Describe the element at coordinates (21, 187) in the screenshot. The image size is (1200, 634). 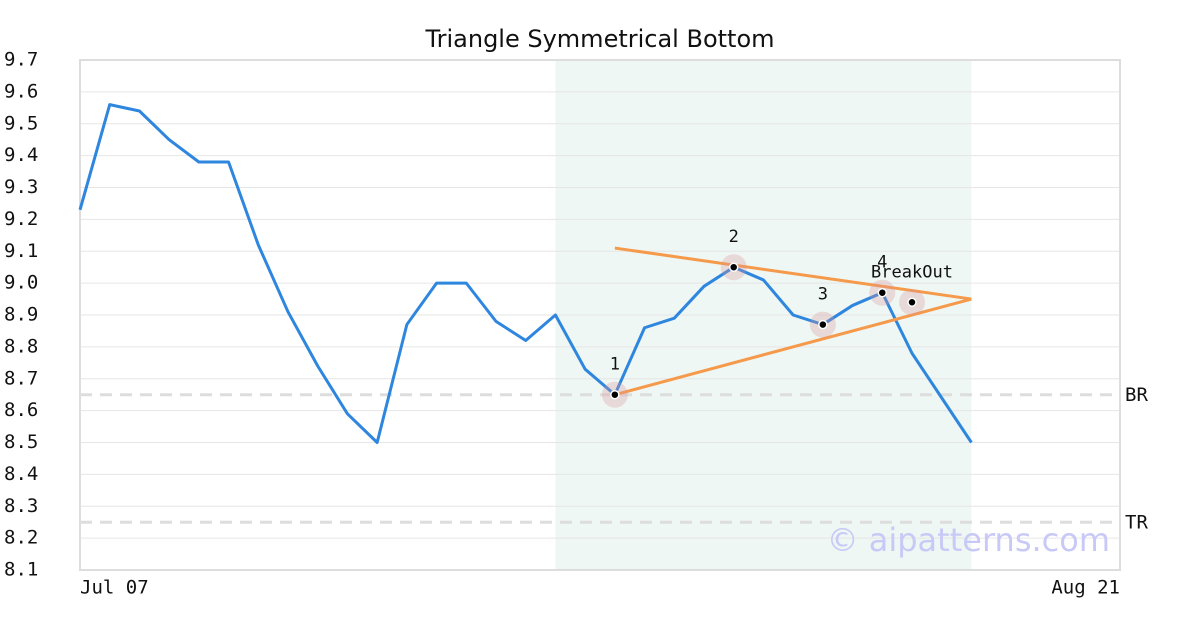
I see `y-tick-label: 9.3` at that location.